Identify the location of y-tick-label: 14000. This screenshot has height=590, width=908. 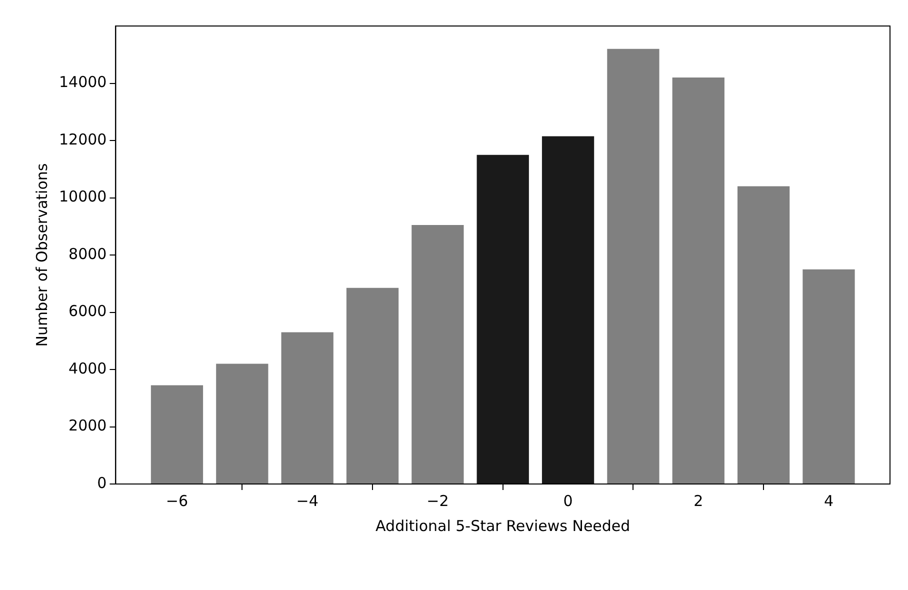
(83, 82).